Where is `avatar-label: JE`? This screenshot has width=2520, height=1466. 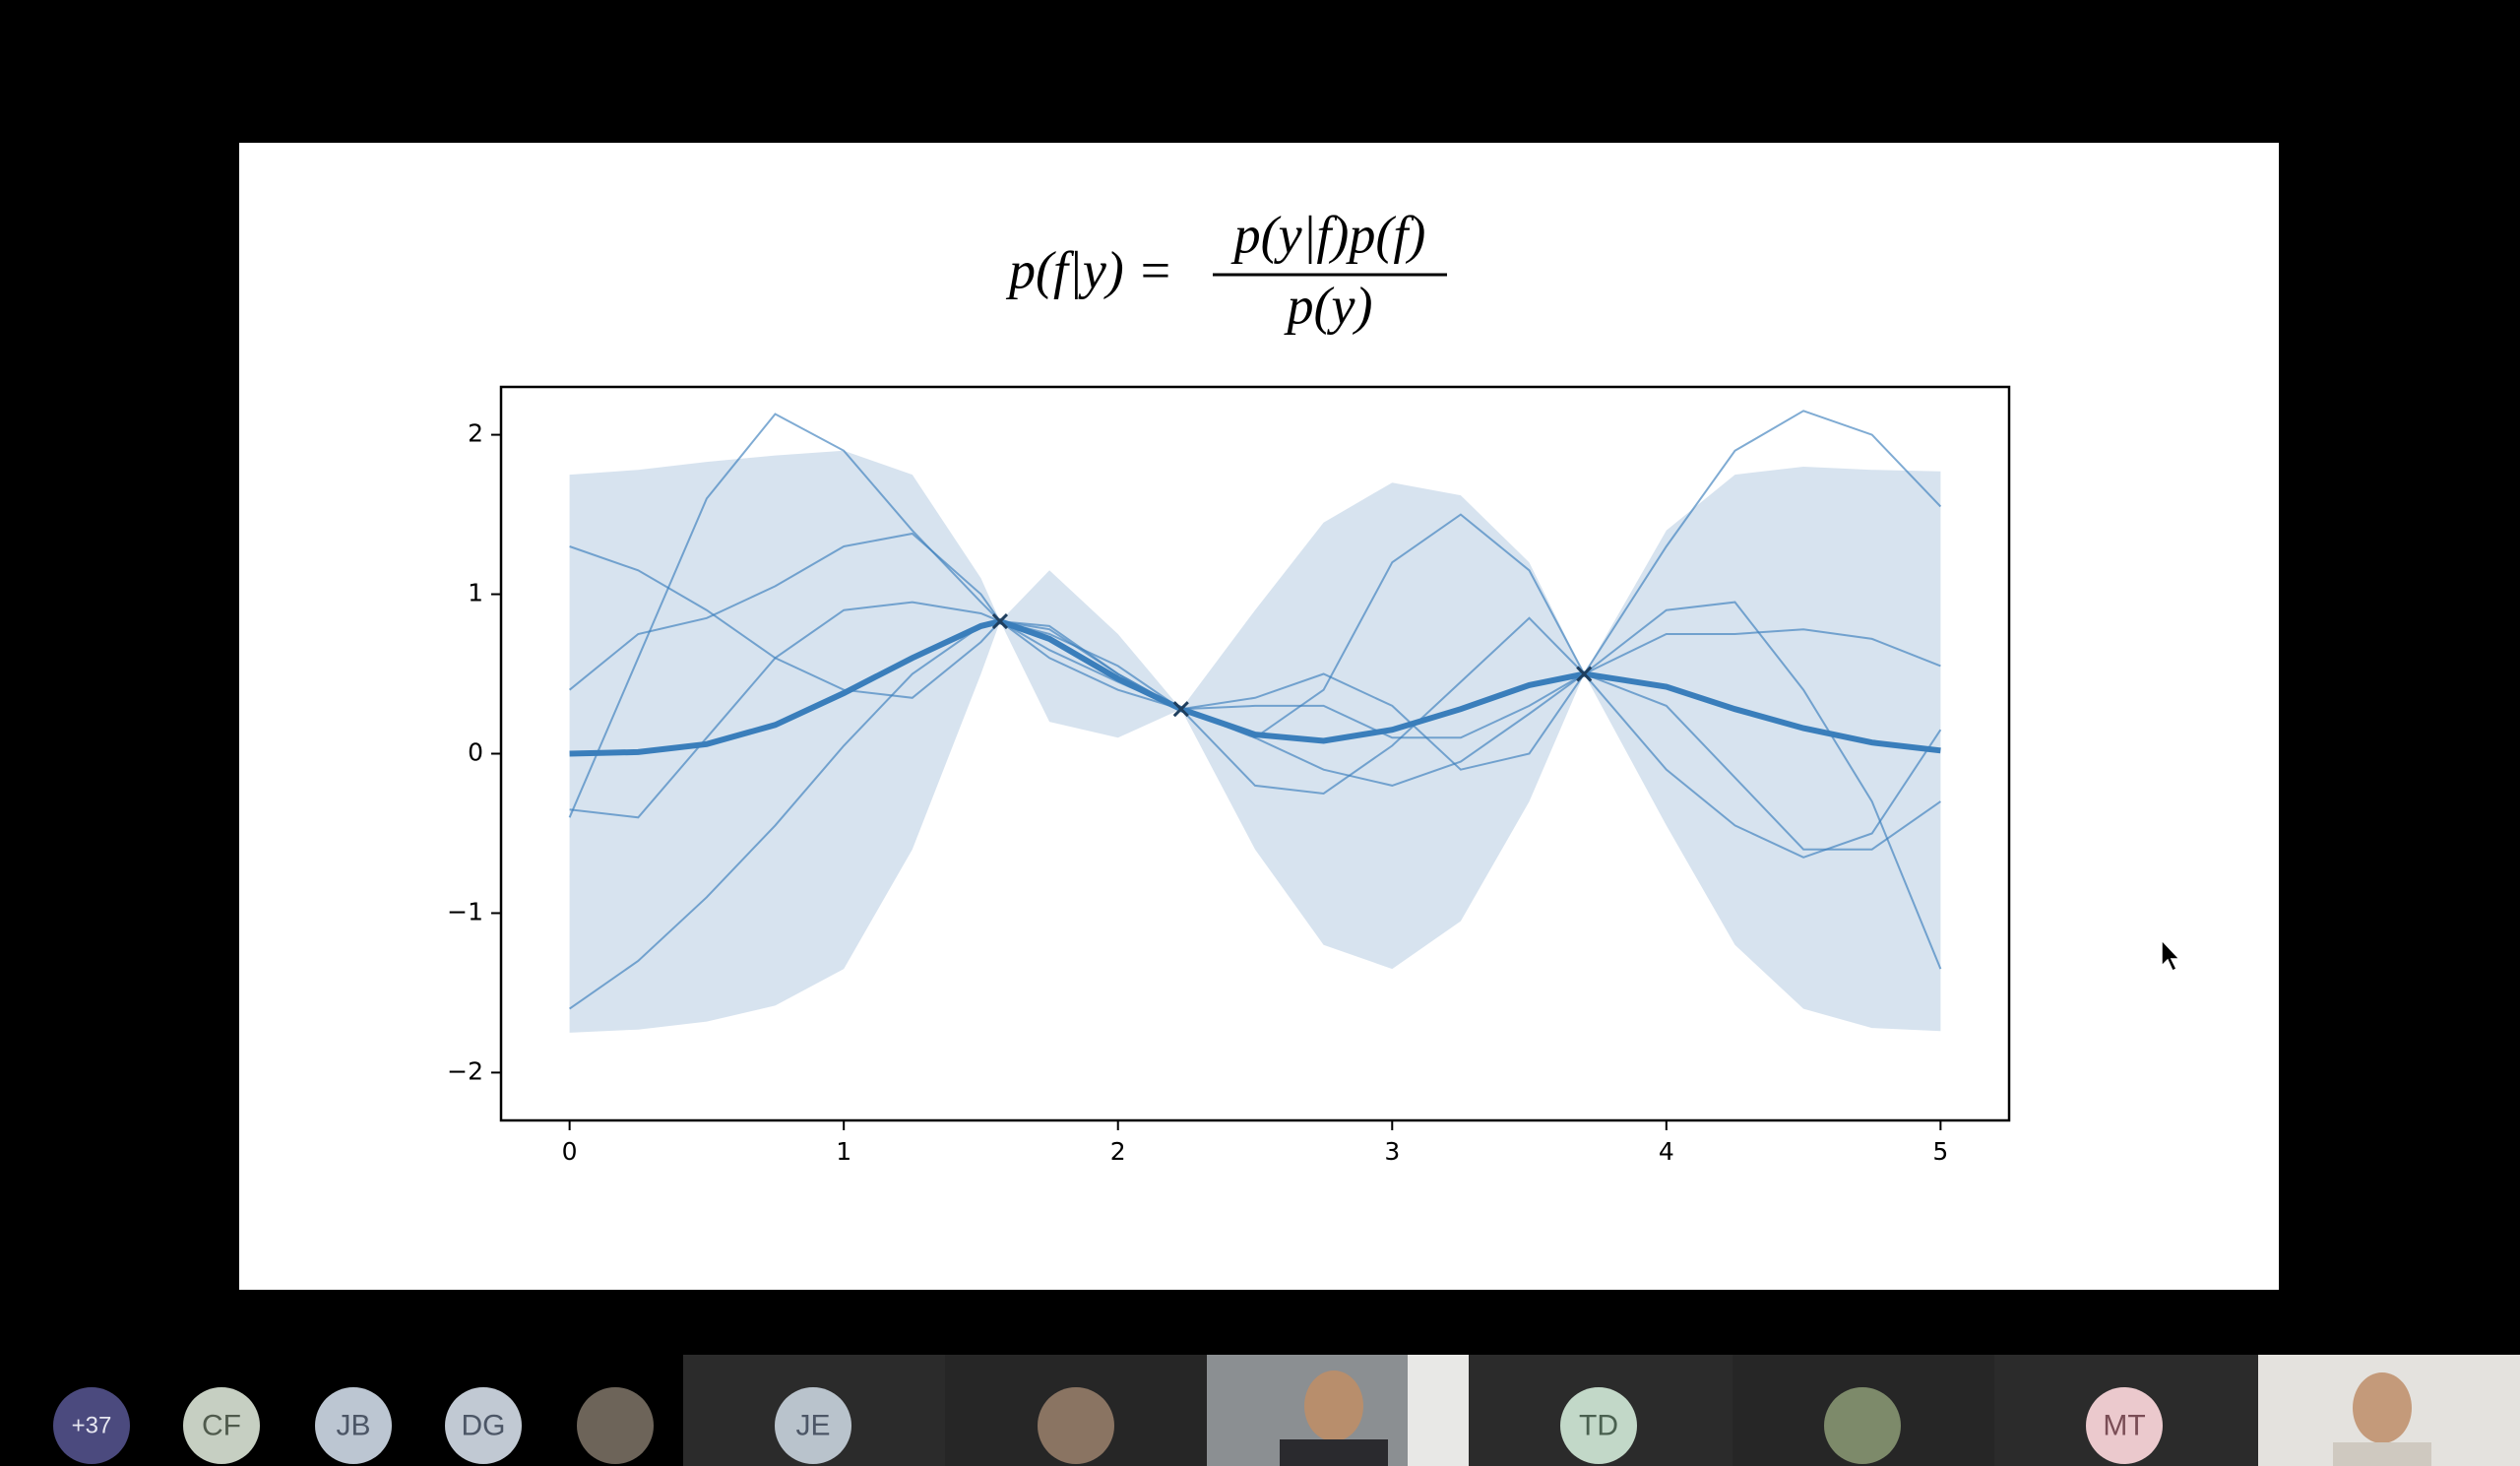
avatar-label: JE is located at coordinates (812, 1426).